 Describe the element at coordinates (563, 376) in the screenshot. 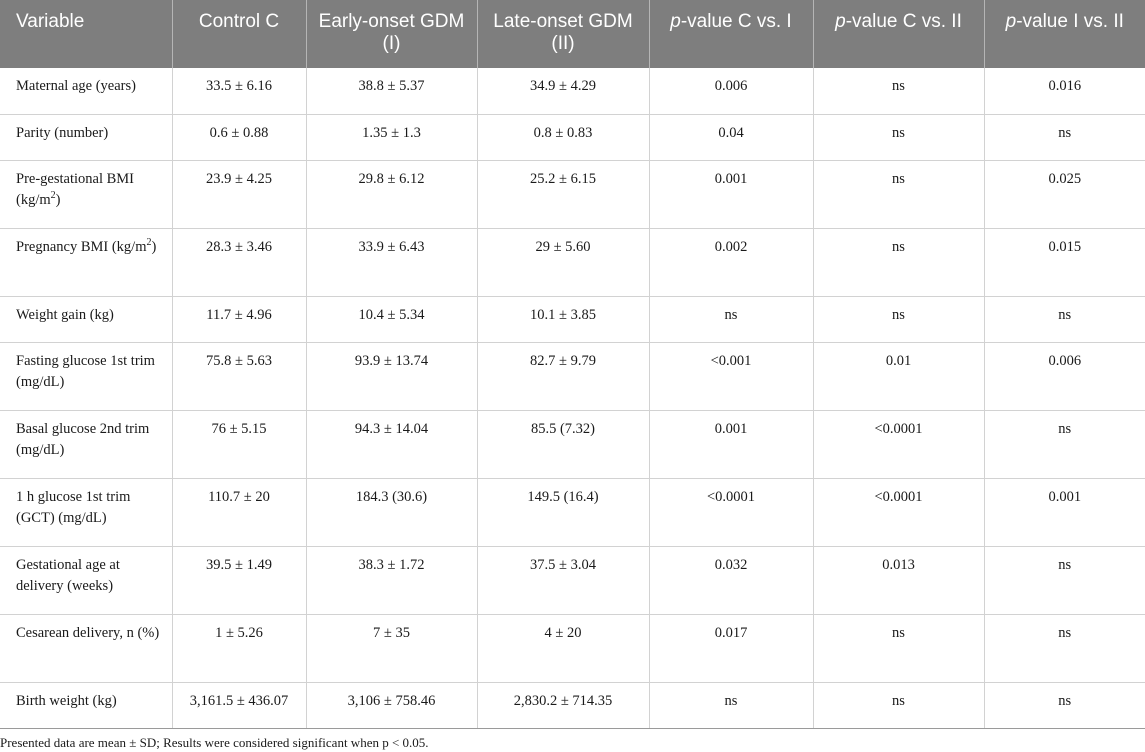

I see `cell-late-onset: 82.7 ± 9.79` at that location.